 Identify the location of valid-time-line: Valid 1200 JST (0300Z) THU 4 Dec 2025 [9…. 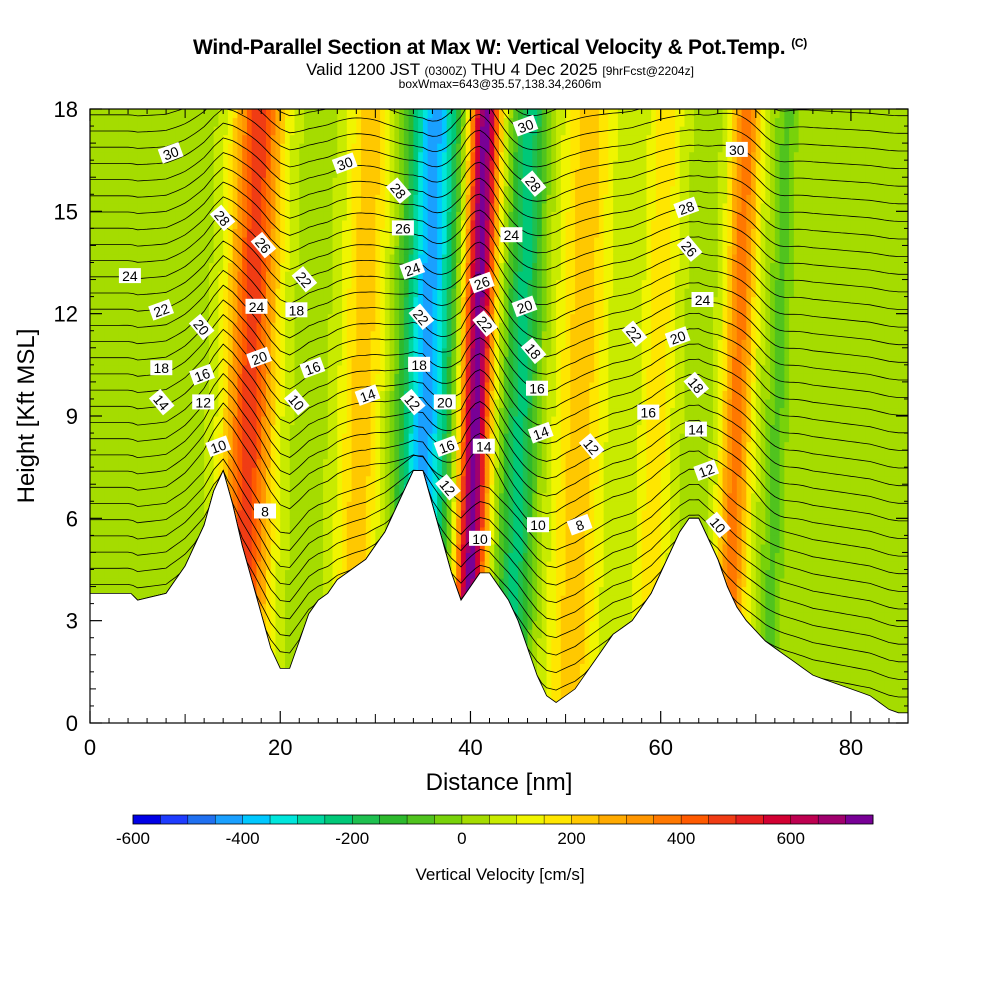
(500, 70).